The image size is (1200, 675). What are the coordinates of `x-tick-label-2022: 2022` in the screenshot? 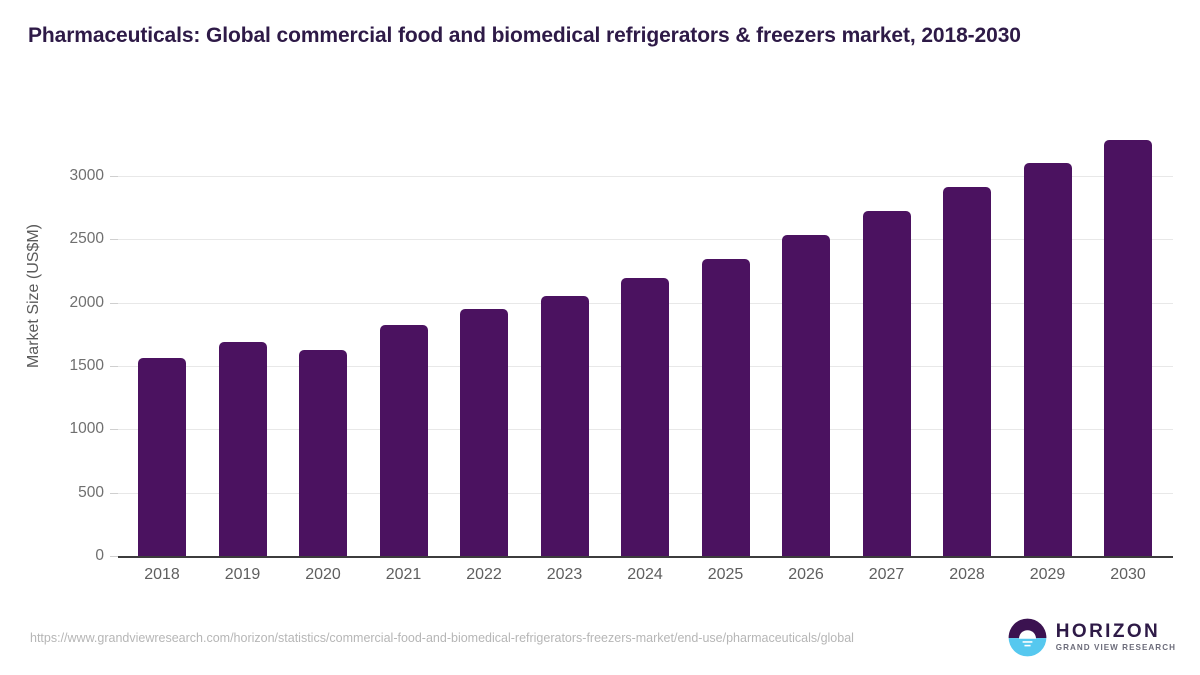 It's located at (484, 574).